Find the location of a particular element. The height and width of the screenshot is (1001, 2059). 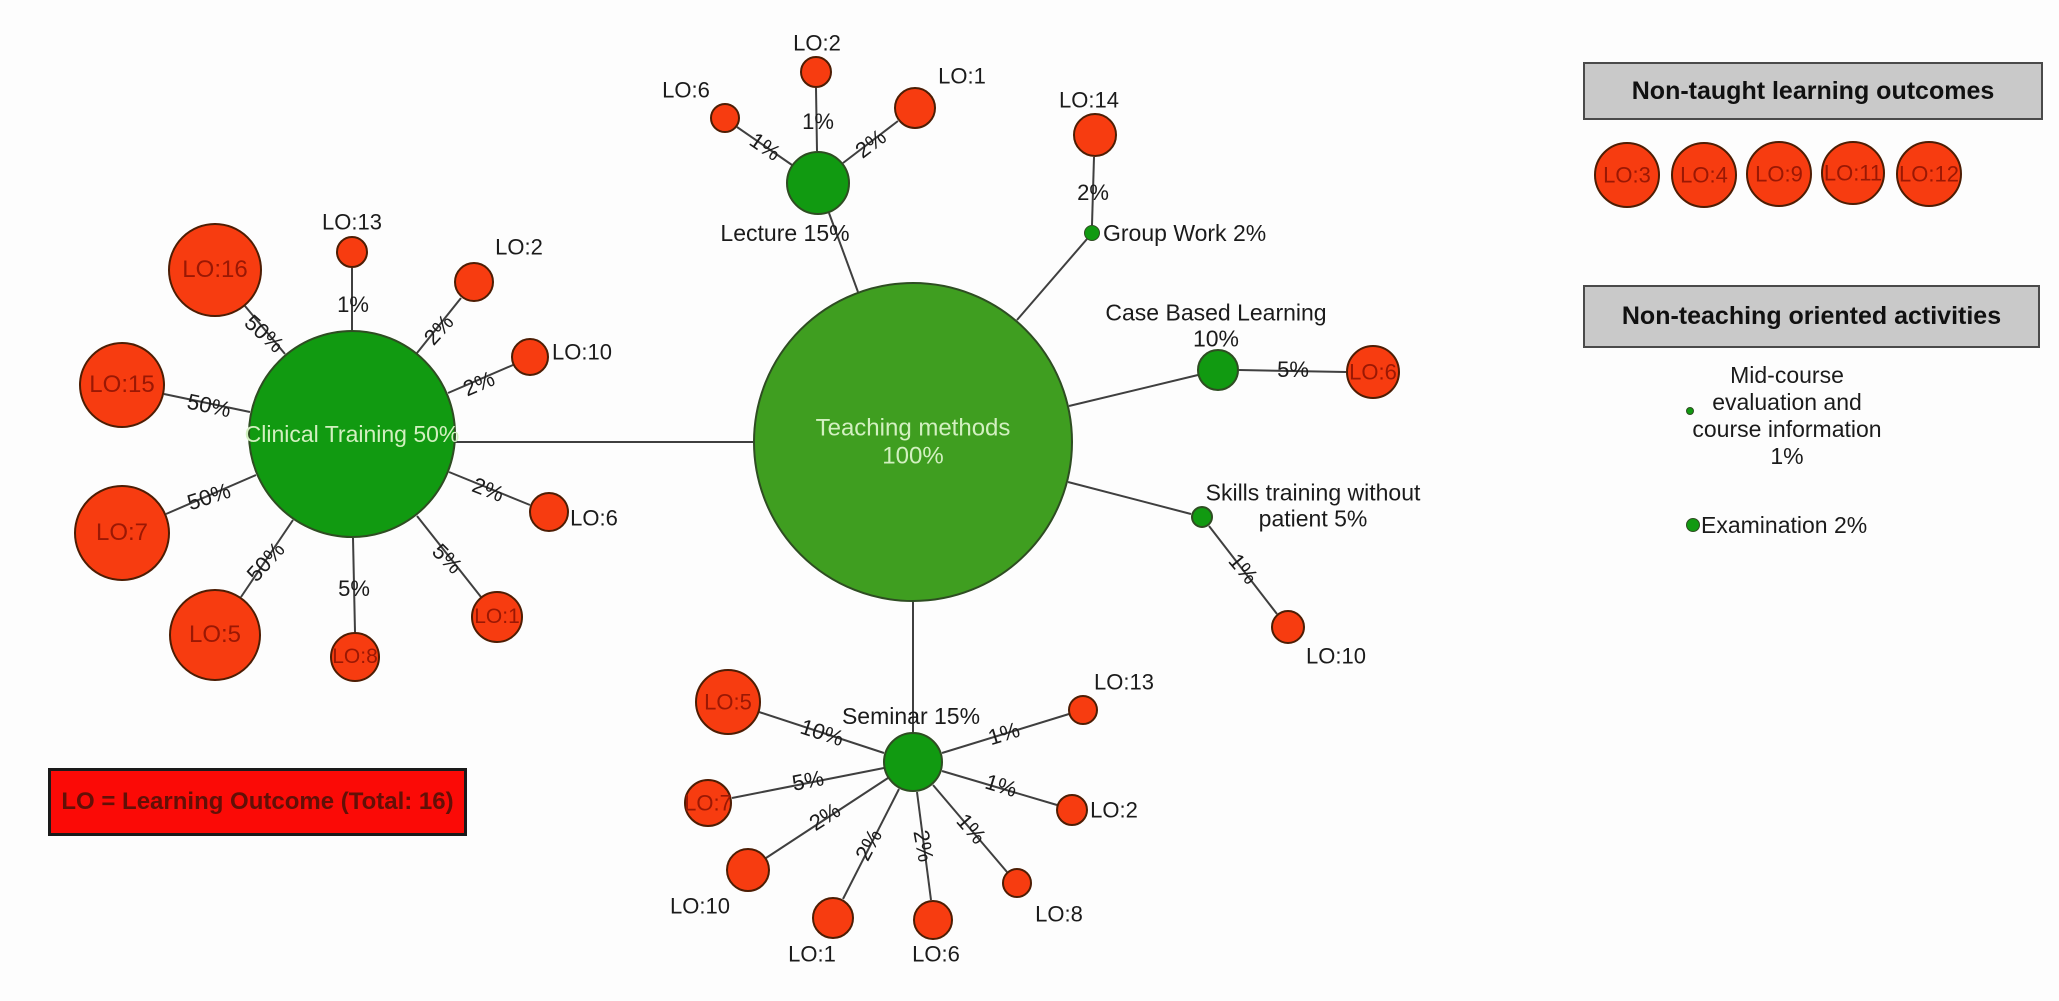

node-label-lo1-seminar-line0: LO:1 is located at coordinates (812, 954).